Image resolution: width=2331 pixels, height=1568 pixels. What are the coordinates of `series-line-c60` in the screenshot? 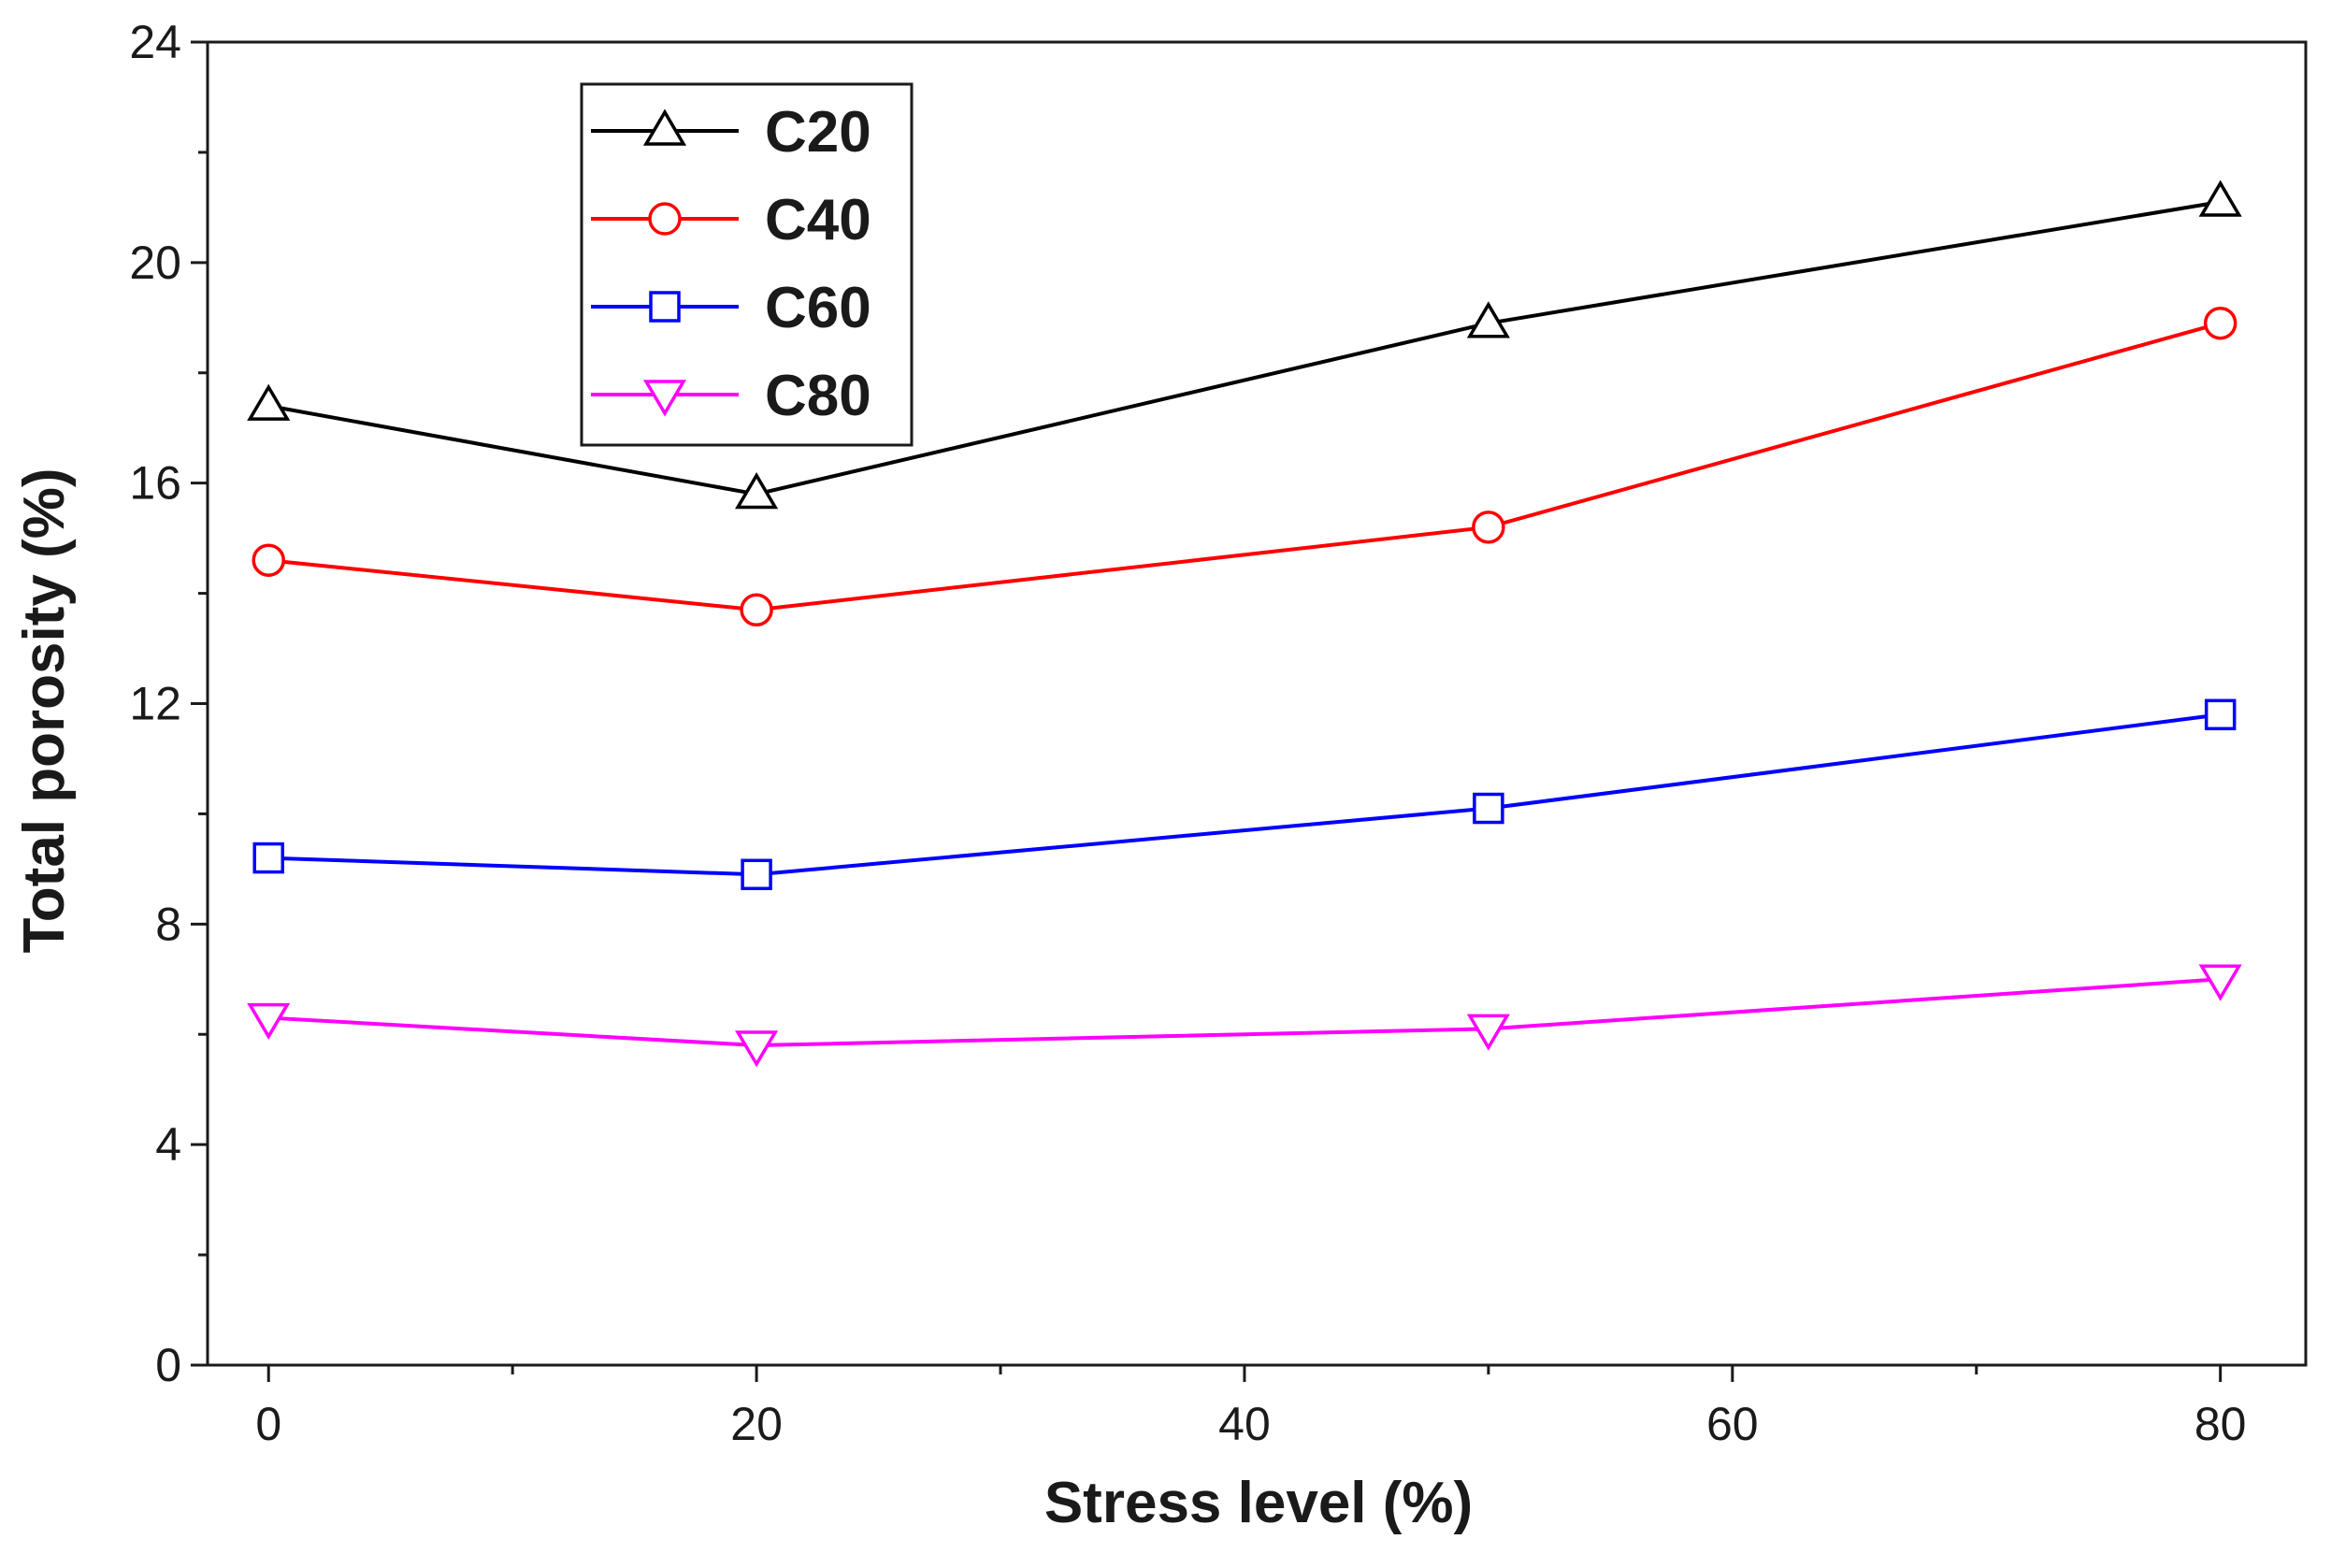 It's located at (1244, 794).